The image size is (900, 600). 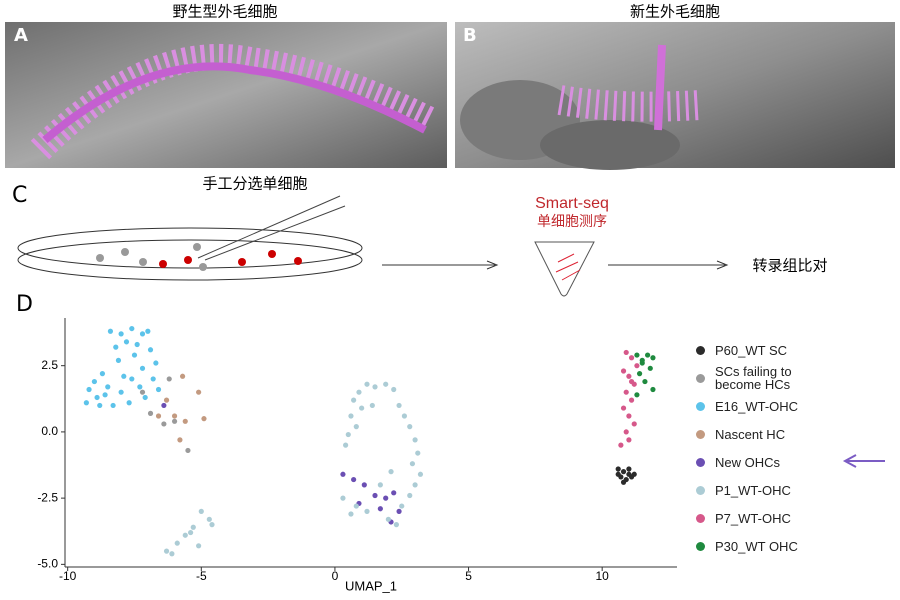 What do you see at coordinates (568, 267) in the screenshot?
I see `tube-liquid` at bounding box center [568, 267].